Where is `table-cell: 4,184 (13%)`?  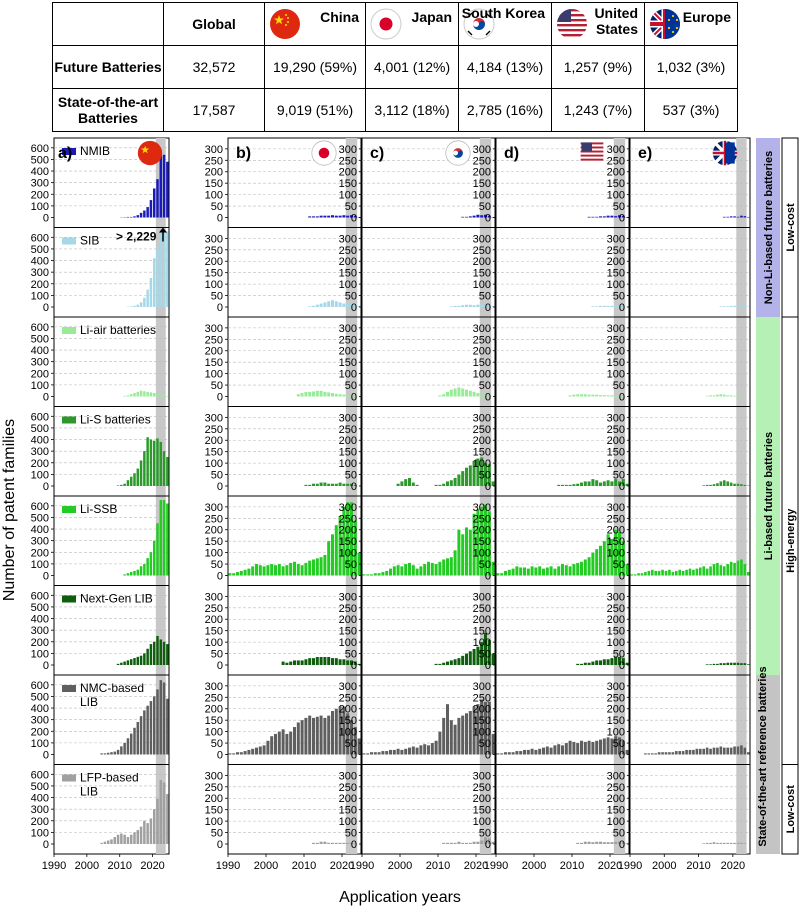 table-cell: 4,184 (13%) is located at coordinates (505, 67).